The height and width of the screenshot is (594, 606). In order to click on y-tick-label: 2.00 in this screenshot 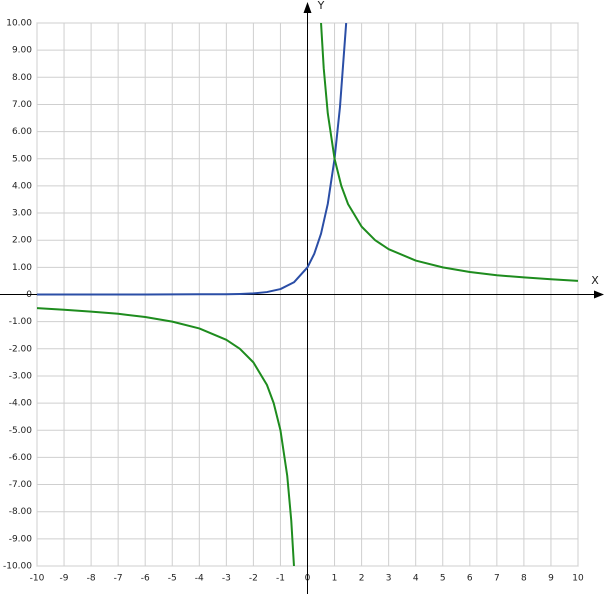, I will do `click(22, 241)`.